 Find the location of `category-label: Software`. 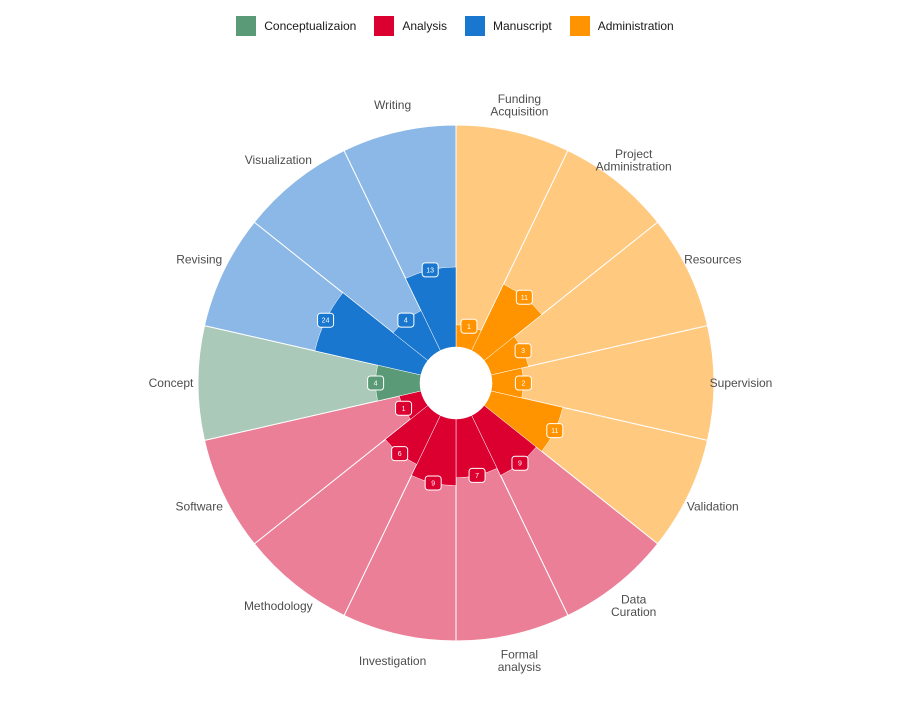

category-label: Software is located at coordinates (200, 507).